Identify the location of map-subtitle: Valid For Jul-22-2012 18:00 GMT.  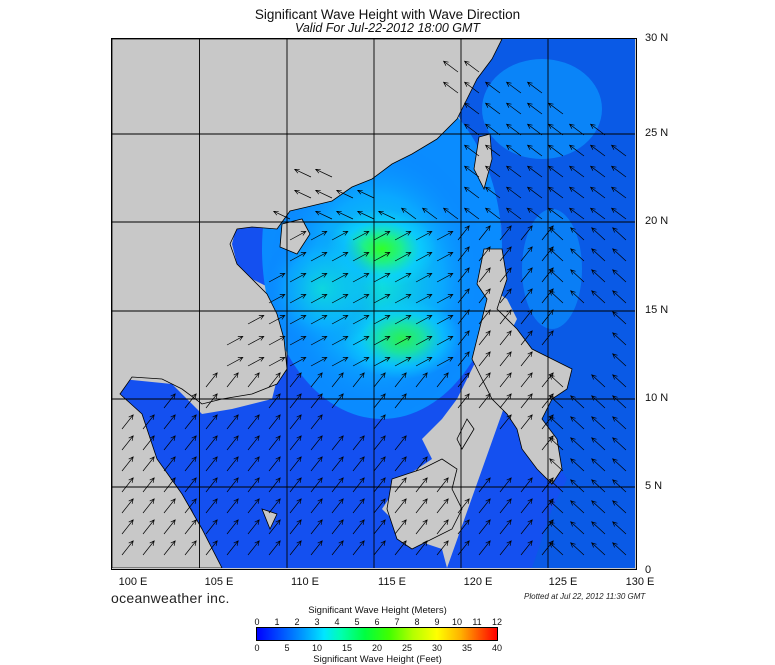
(387, 28).